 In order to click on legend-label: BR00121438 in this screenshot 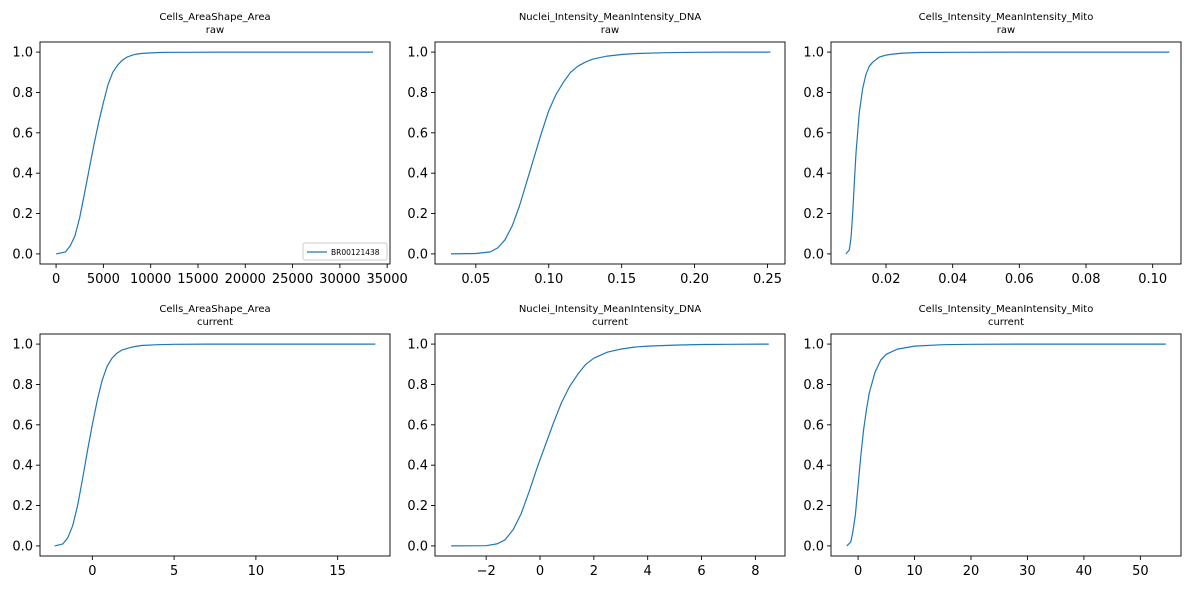, I will do `click(355, 252)`.